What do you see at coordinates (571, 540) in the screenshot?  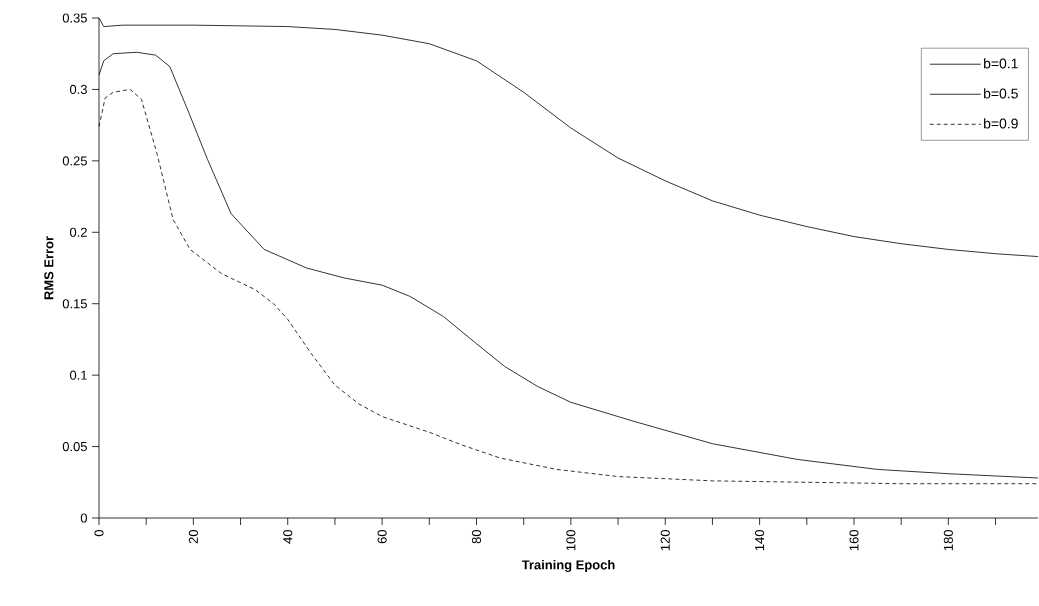 I see `x-tick-label: 100` at bounding box center [571, 540].